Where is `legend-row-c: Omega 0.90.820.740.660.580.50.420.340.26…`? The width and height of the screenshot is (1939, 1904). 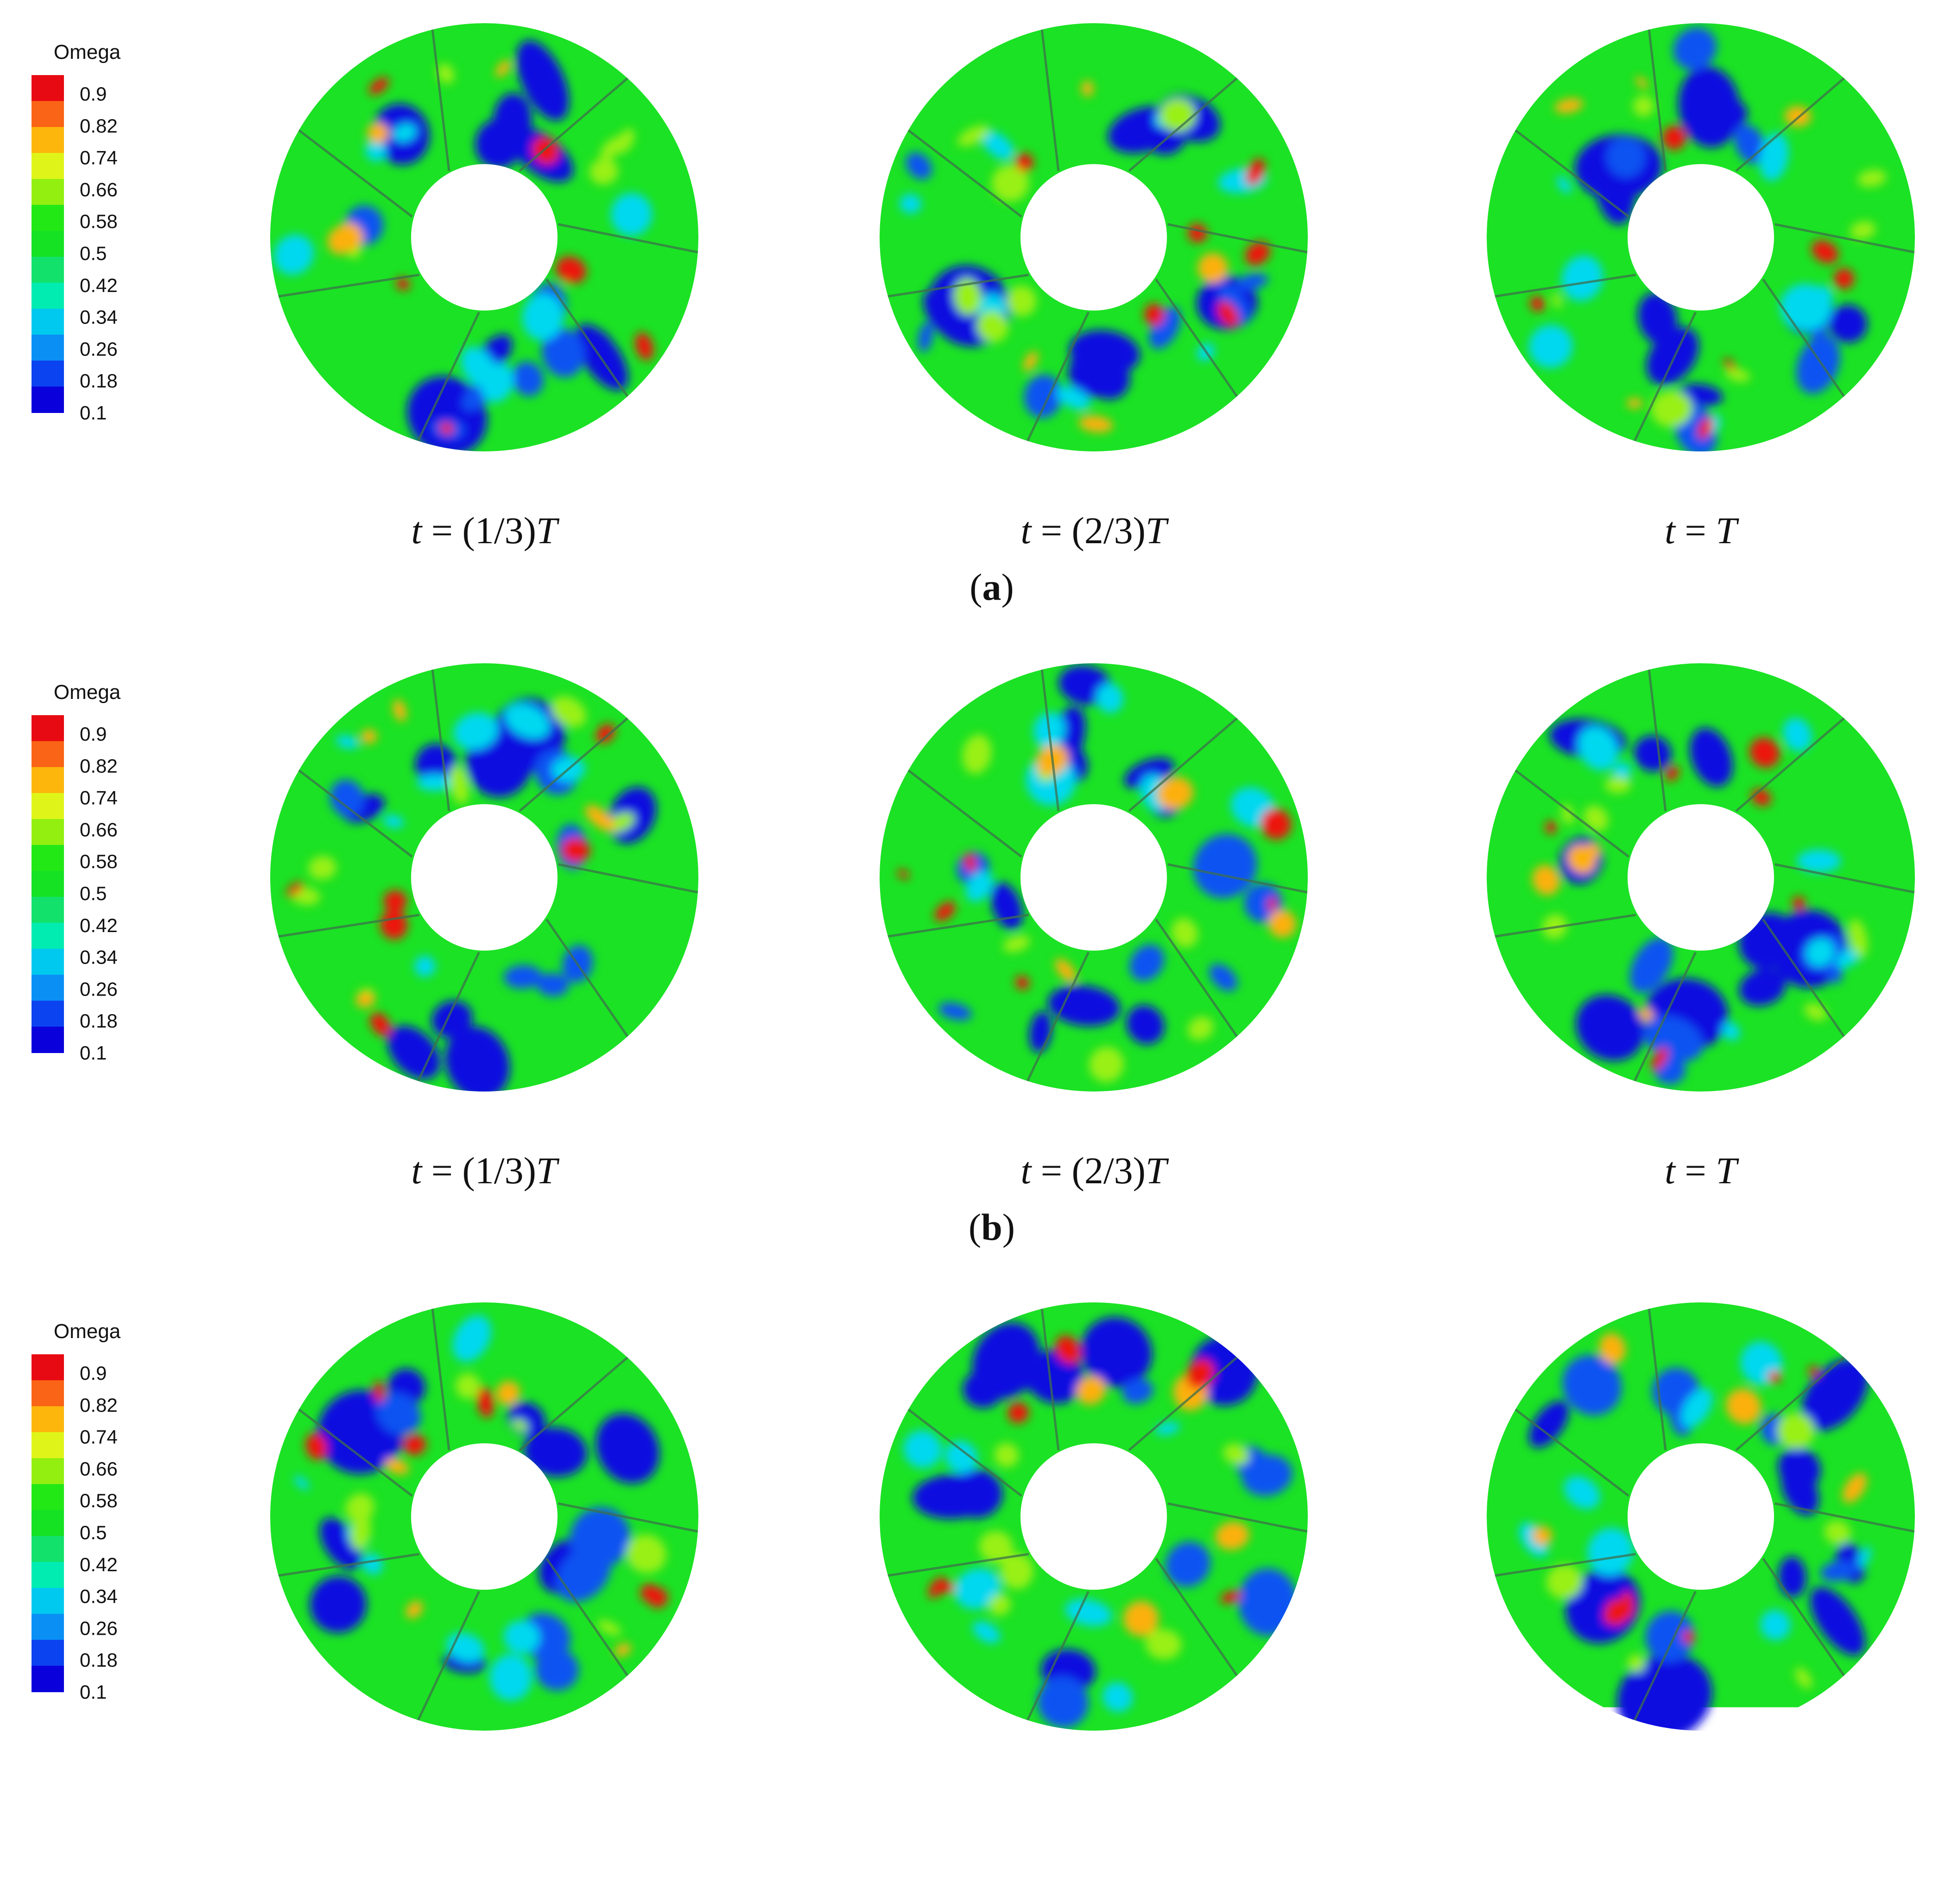 legend-row-c: Omega 0.90.820.740.660.580.50.420.340.26… is located at coordinates (76, 1511).